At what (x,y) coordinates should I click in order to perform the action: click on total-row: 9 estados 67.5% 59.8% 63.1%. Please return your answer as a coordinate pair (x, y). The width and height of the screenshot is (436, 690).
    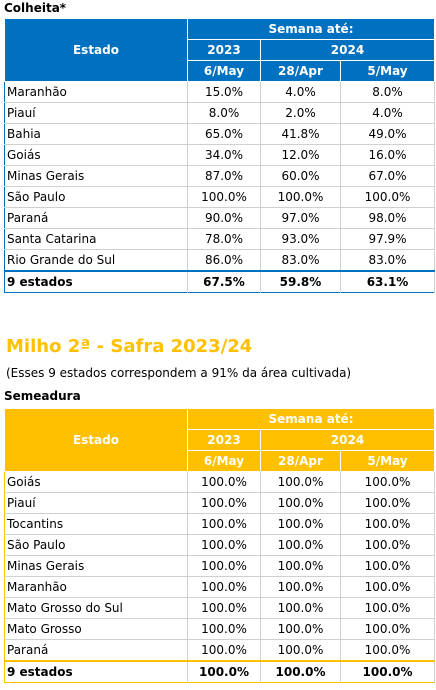
    Looking at the image, I should click on (220, 281).